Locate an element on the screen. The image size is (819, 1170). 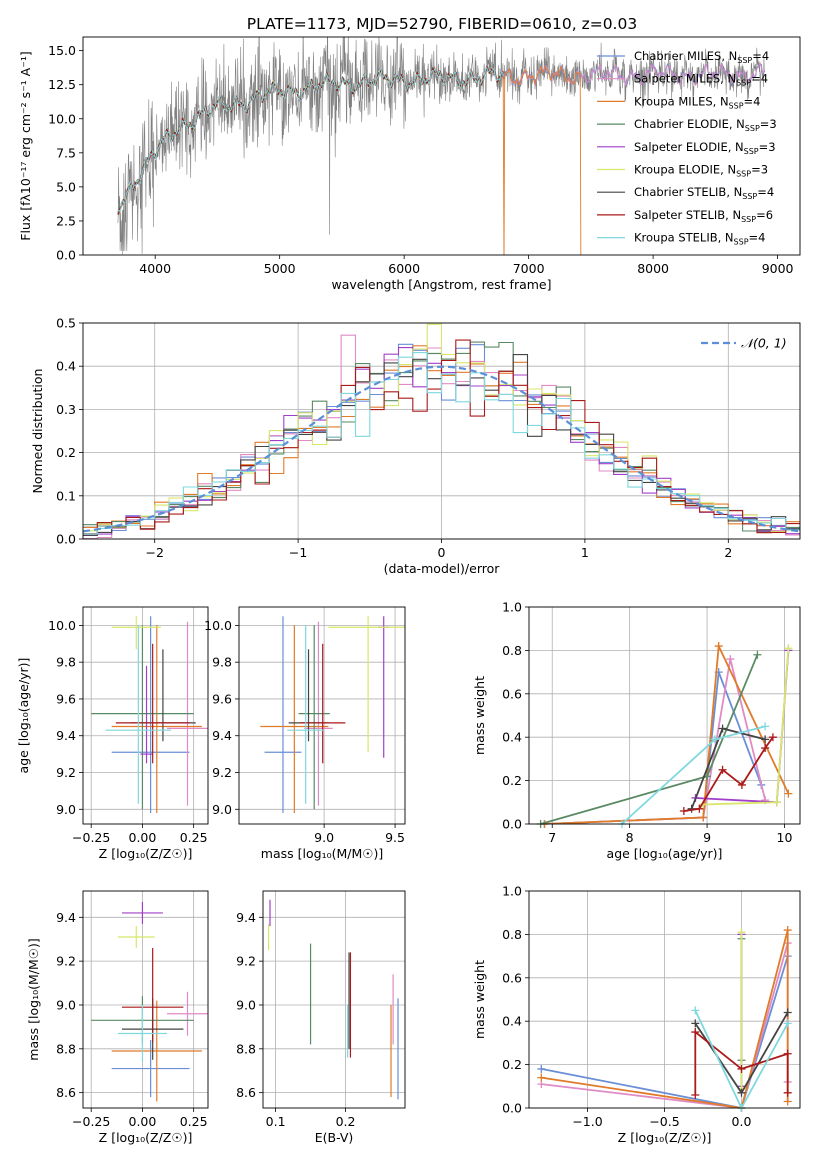
legend-label: 𝒩(0, 1) is located at coordinates (764, 343).